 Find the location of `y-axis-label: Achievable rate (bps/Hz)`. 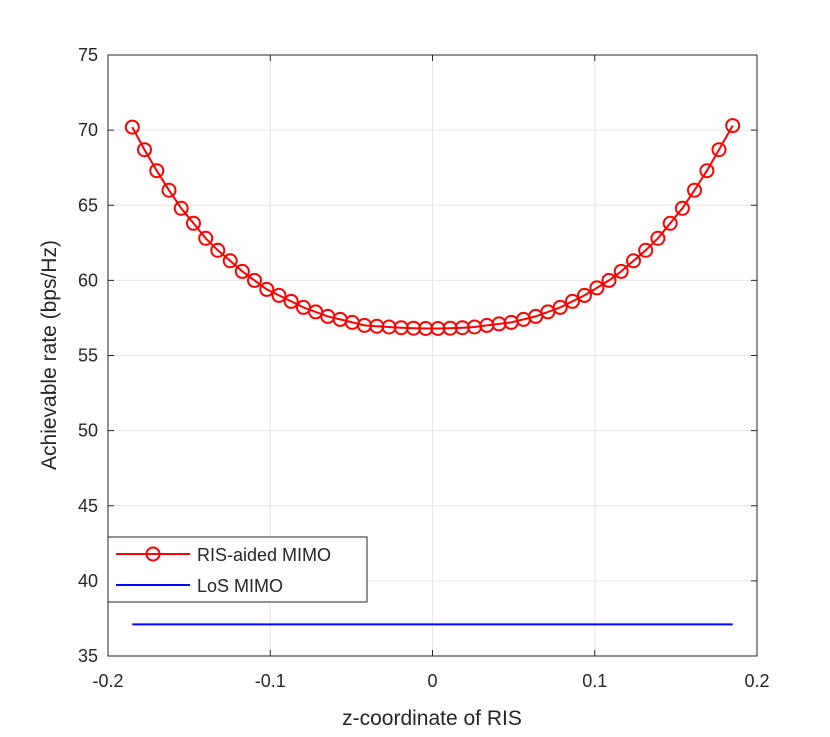

y-axis-label: Achievable rate (bps/Hz) is located at coordinates (49, 355).